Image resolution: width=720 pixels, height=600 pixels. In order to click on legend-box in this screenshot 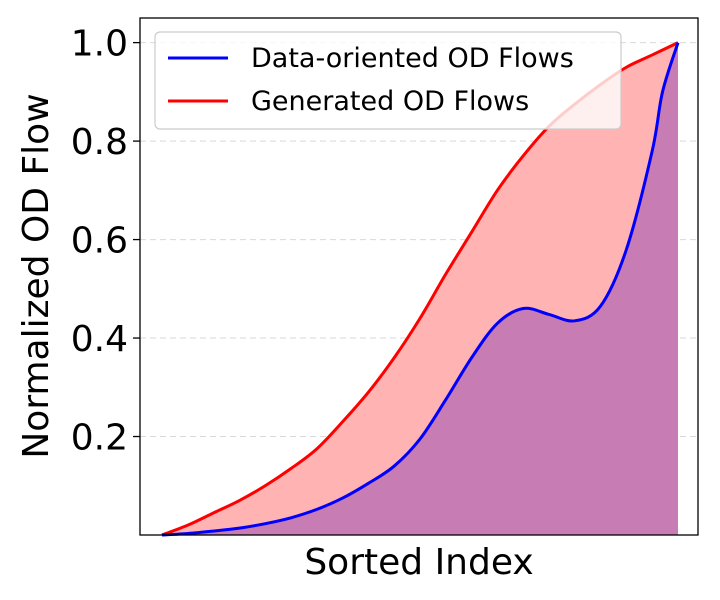, I will do `click(388, 80)`.